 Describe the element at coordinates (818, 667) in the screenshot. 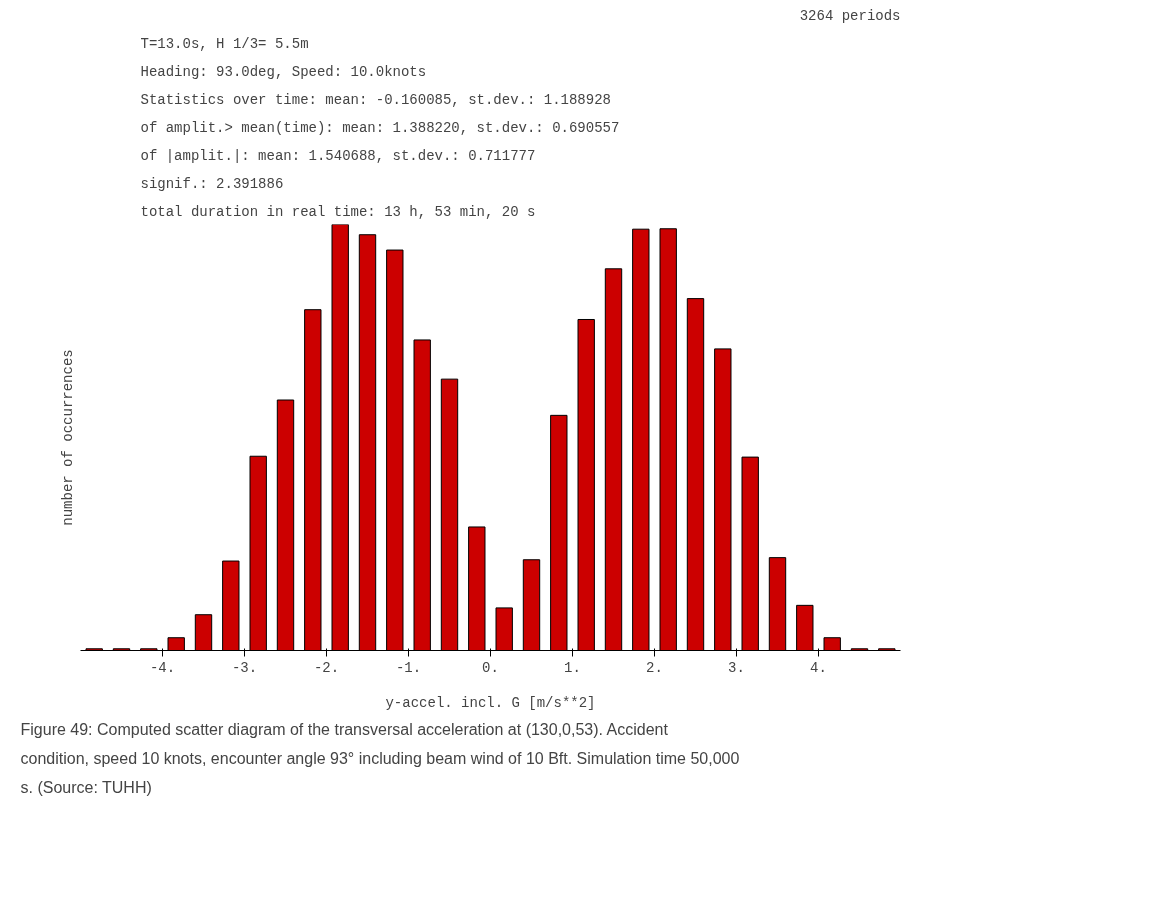

I see `x-tick-label: 4.` at that location.